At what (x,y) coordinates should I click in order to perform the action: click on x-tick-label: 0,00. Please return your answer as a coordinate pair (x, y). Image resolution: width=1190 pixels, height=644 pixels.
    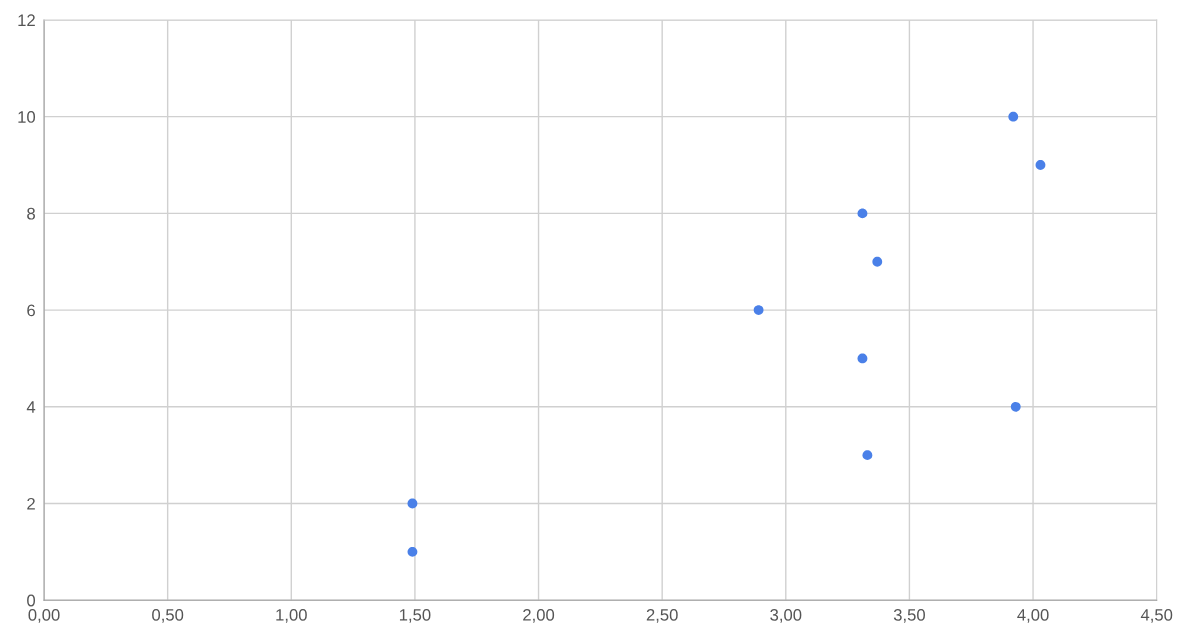
    Looking at the image, I should click on (44, 615).